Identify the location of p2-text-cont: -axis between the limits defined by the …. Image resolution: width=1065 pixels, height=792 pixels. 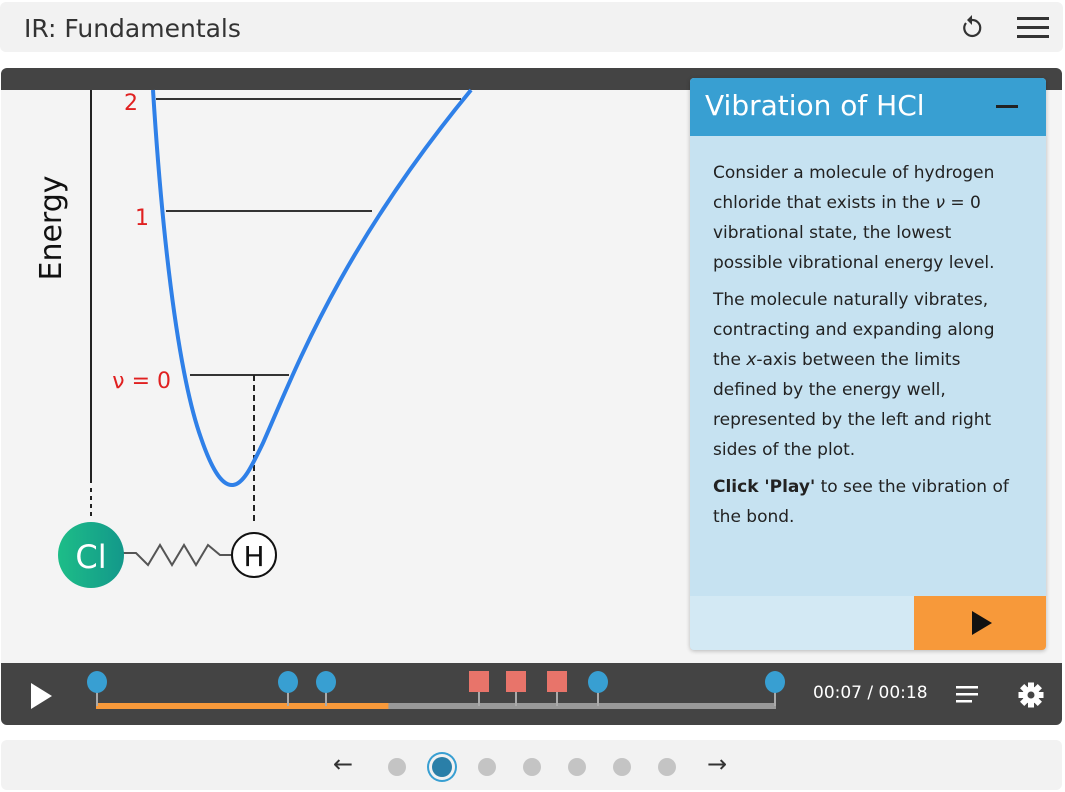
(852, 405).